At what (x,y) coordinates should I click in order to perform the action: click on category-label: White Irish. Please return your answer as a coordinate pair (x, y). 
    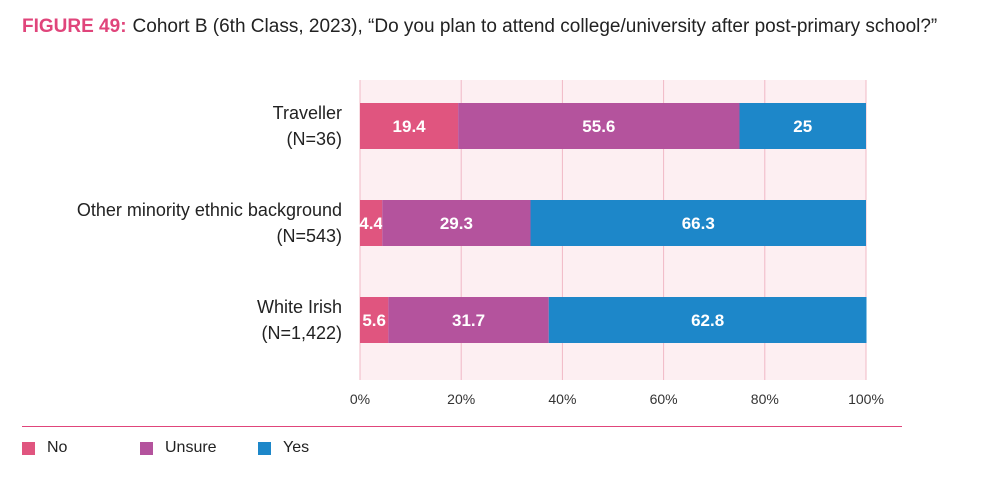
    Looking at the image, I should click on (299, 307).